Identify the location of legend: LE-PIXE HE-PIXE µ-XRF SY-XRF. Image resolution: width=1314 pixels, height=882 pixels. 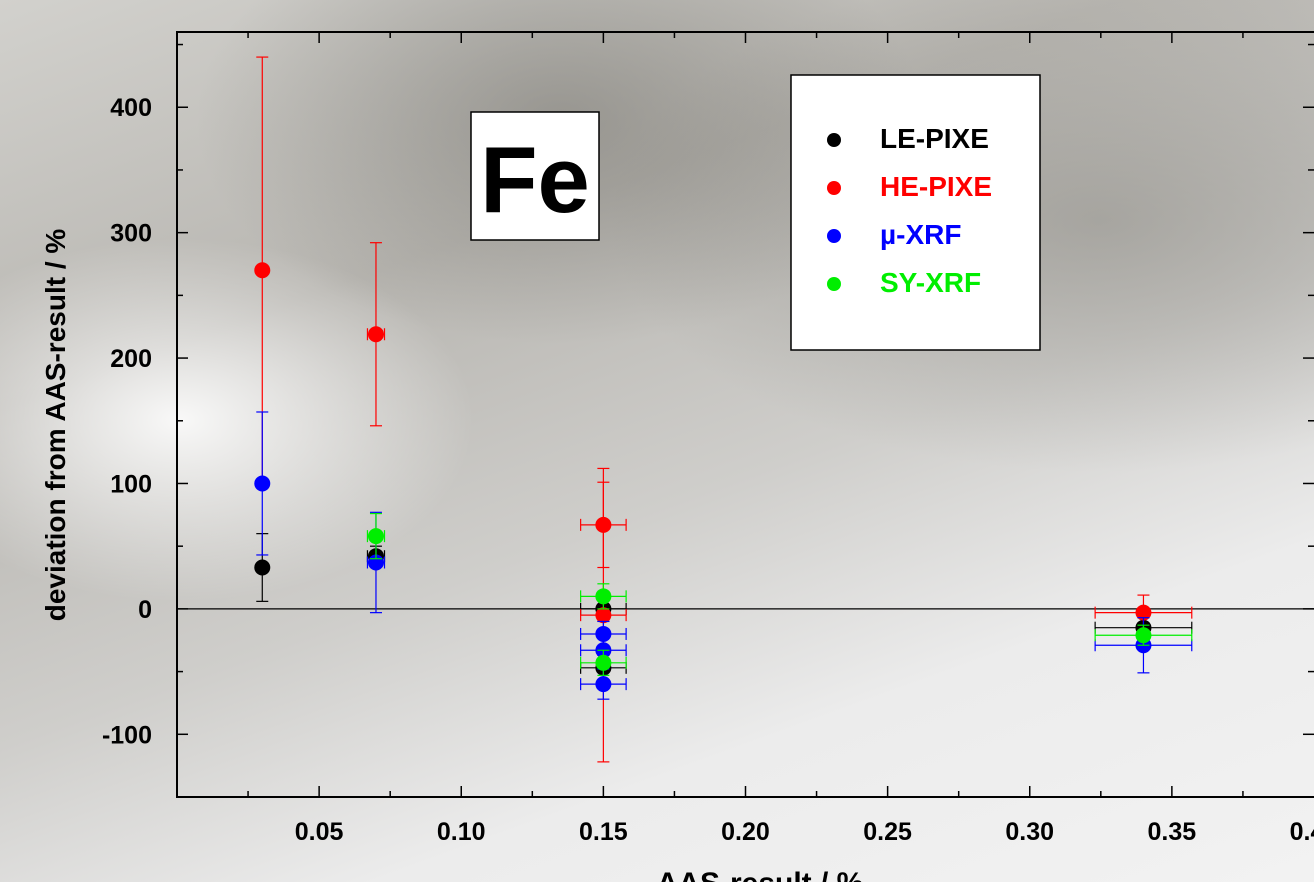
(915, 212).